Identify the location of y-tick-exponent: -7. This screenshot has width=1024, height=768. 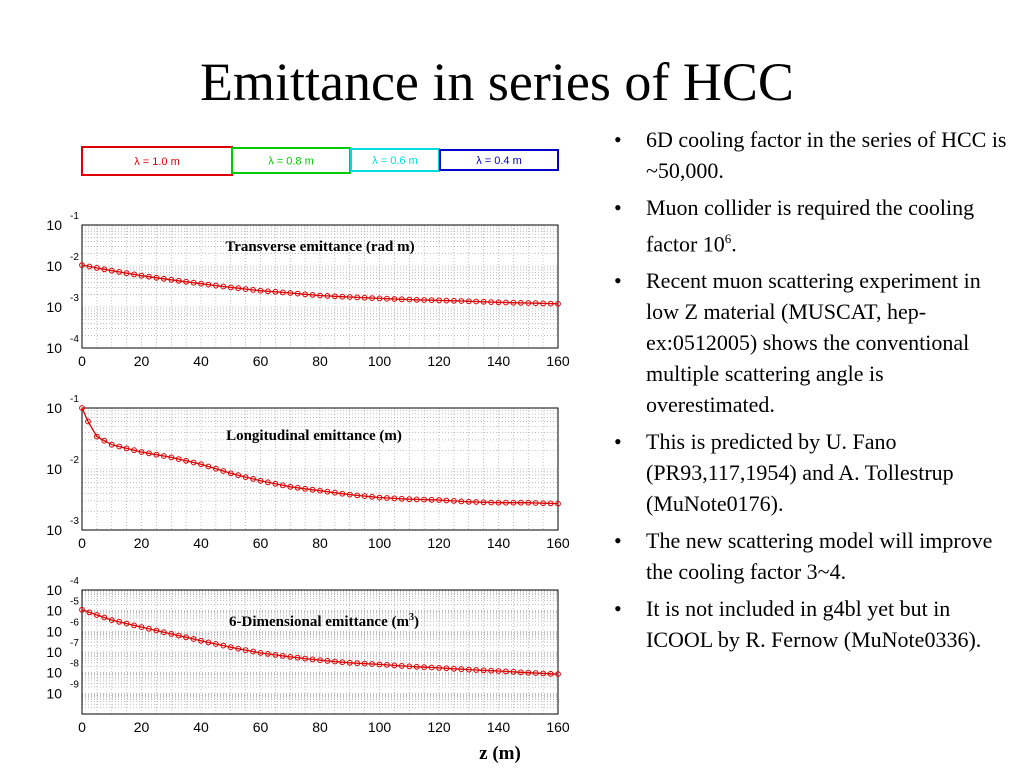
(74, 643).